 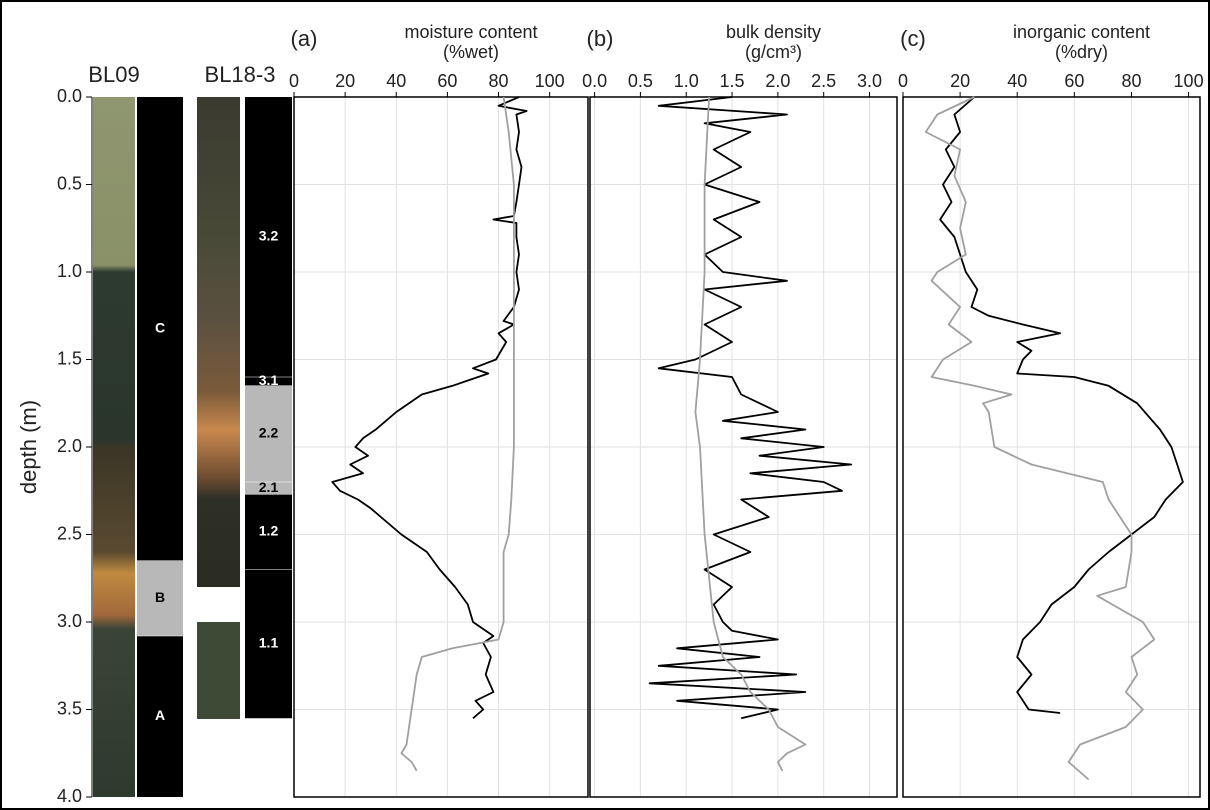 What do you see at coordinates (113, 74) in the screenshot?
I see `core-name: BL09` at bounding box center [113, 74].